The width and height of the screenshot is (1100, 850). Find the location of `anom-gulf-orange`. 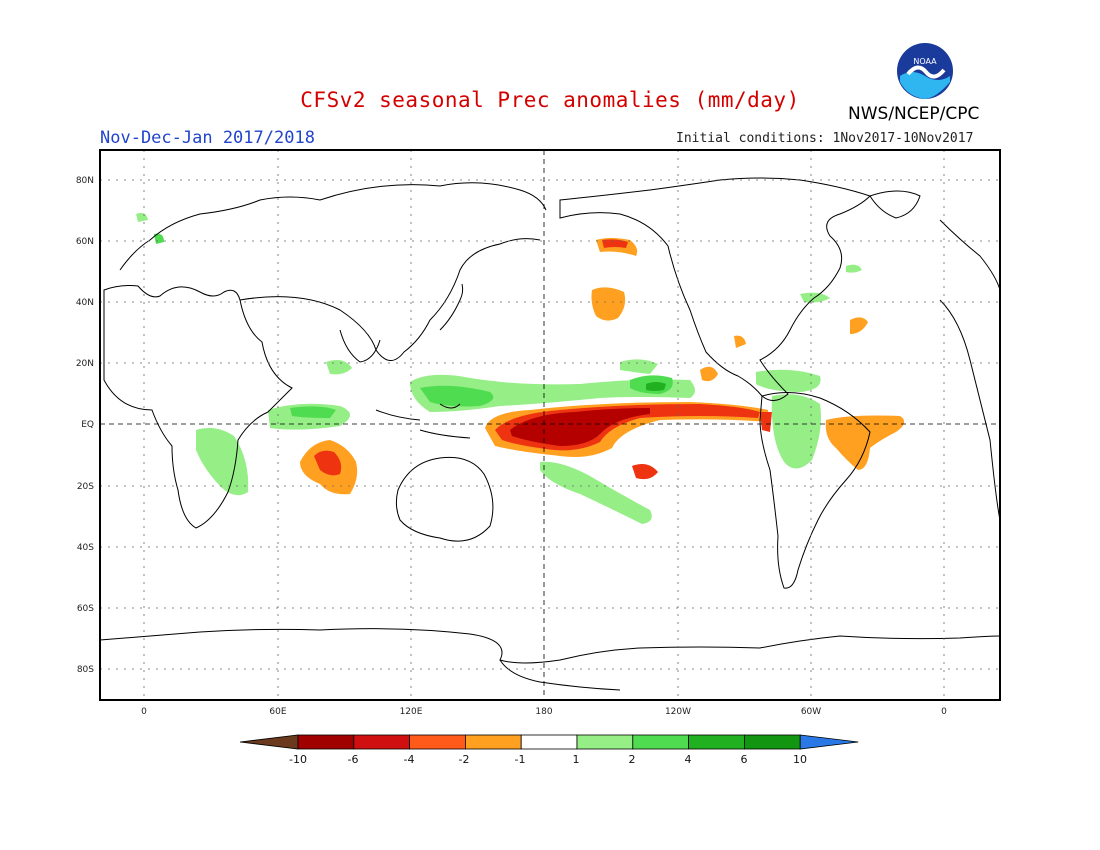

anom-gulf-orange is located at coordinates (740, 341).